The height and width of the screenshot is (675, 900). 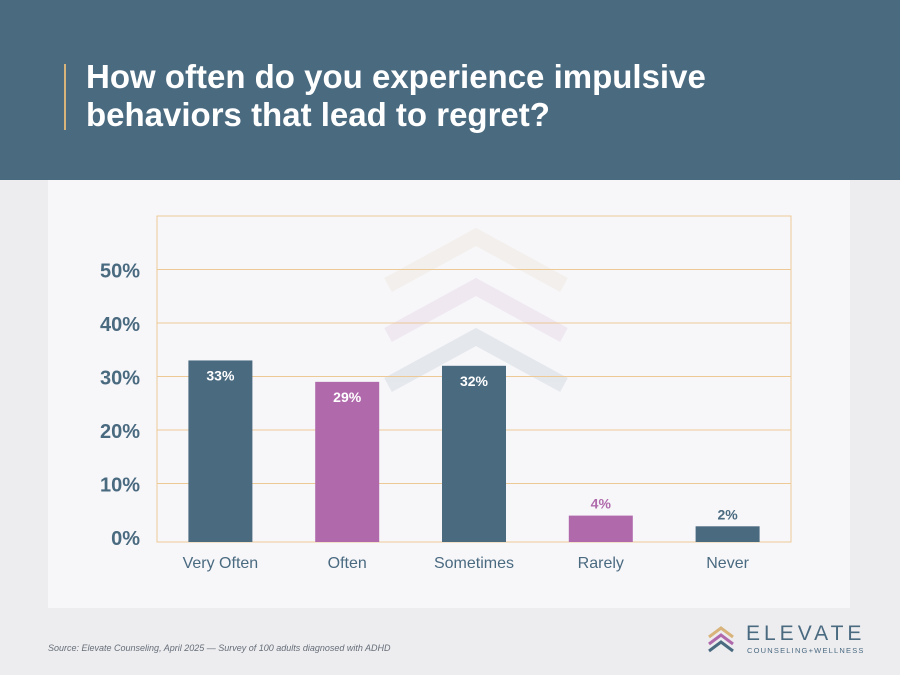 I want to click on x-tick-label: Rarely, so click(x=601, y=563).